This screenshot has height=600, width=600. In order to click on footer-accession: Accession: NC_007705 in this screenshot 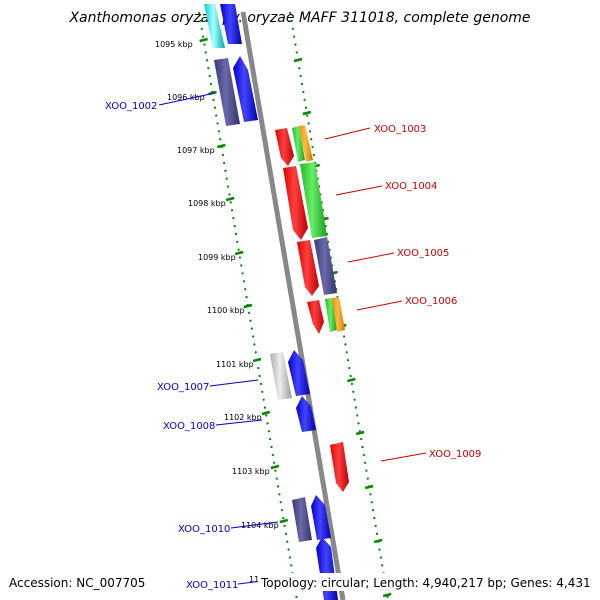, I will do `click(77, 583)`.